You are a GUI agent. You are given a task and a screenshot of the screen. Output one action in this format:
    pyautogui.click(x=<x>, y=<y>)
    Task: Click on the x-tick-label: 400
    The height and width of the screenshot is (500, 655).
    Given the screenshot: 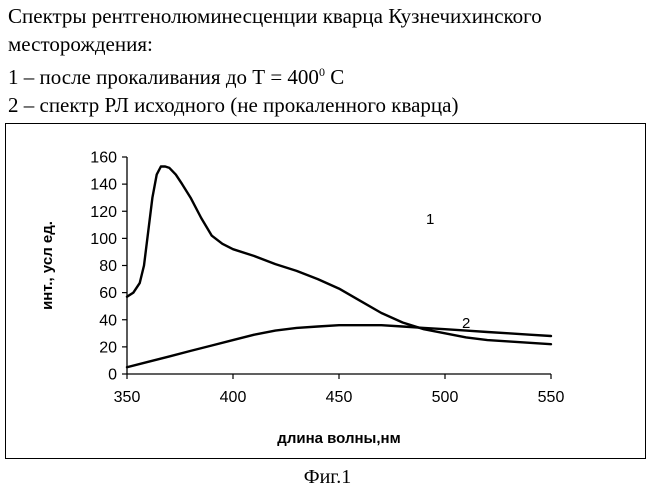 What is the action you would take?
    pyautogui.click(x=233, y=397)
    